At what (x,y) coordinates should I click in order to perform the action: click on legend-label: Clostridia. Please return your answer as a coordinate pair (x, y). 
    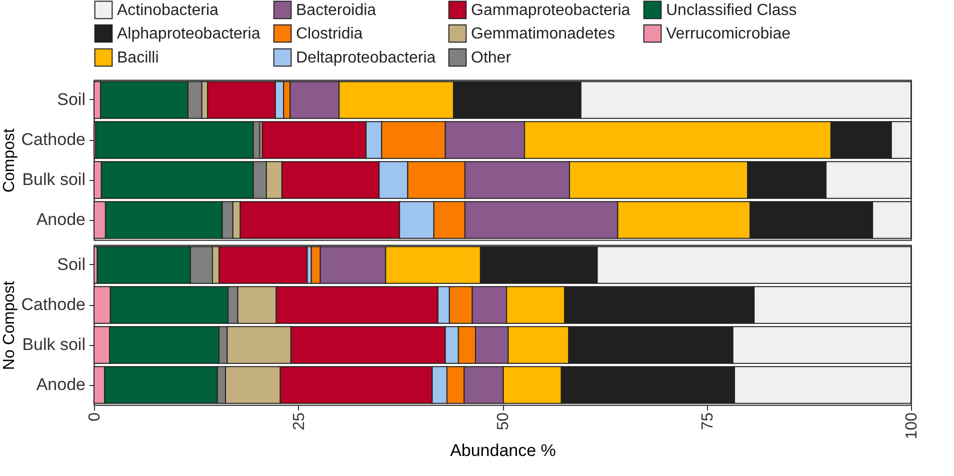
    Looking at the image, I should click on (329, 34).